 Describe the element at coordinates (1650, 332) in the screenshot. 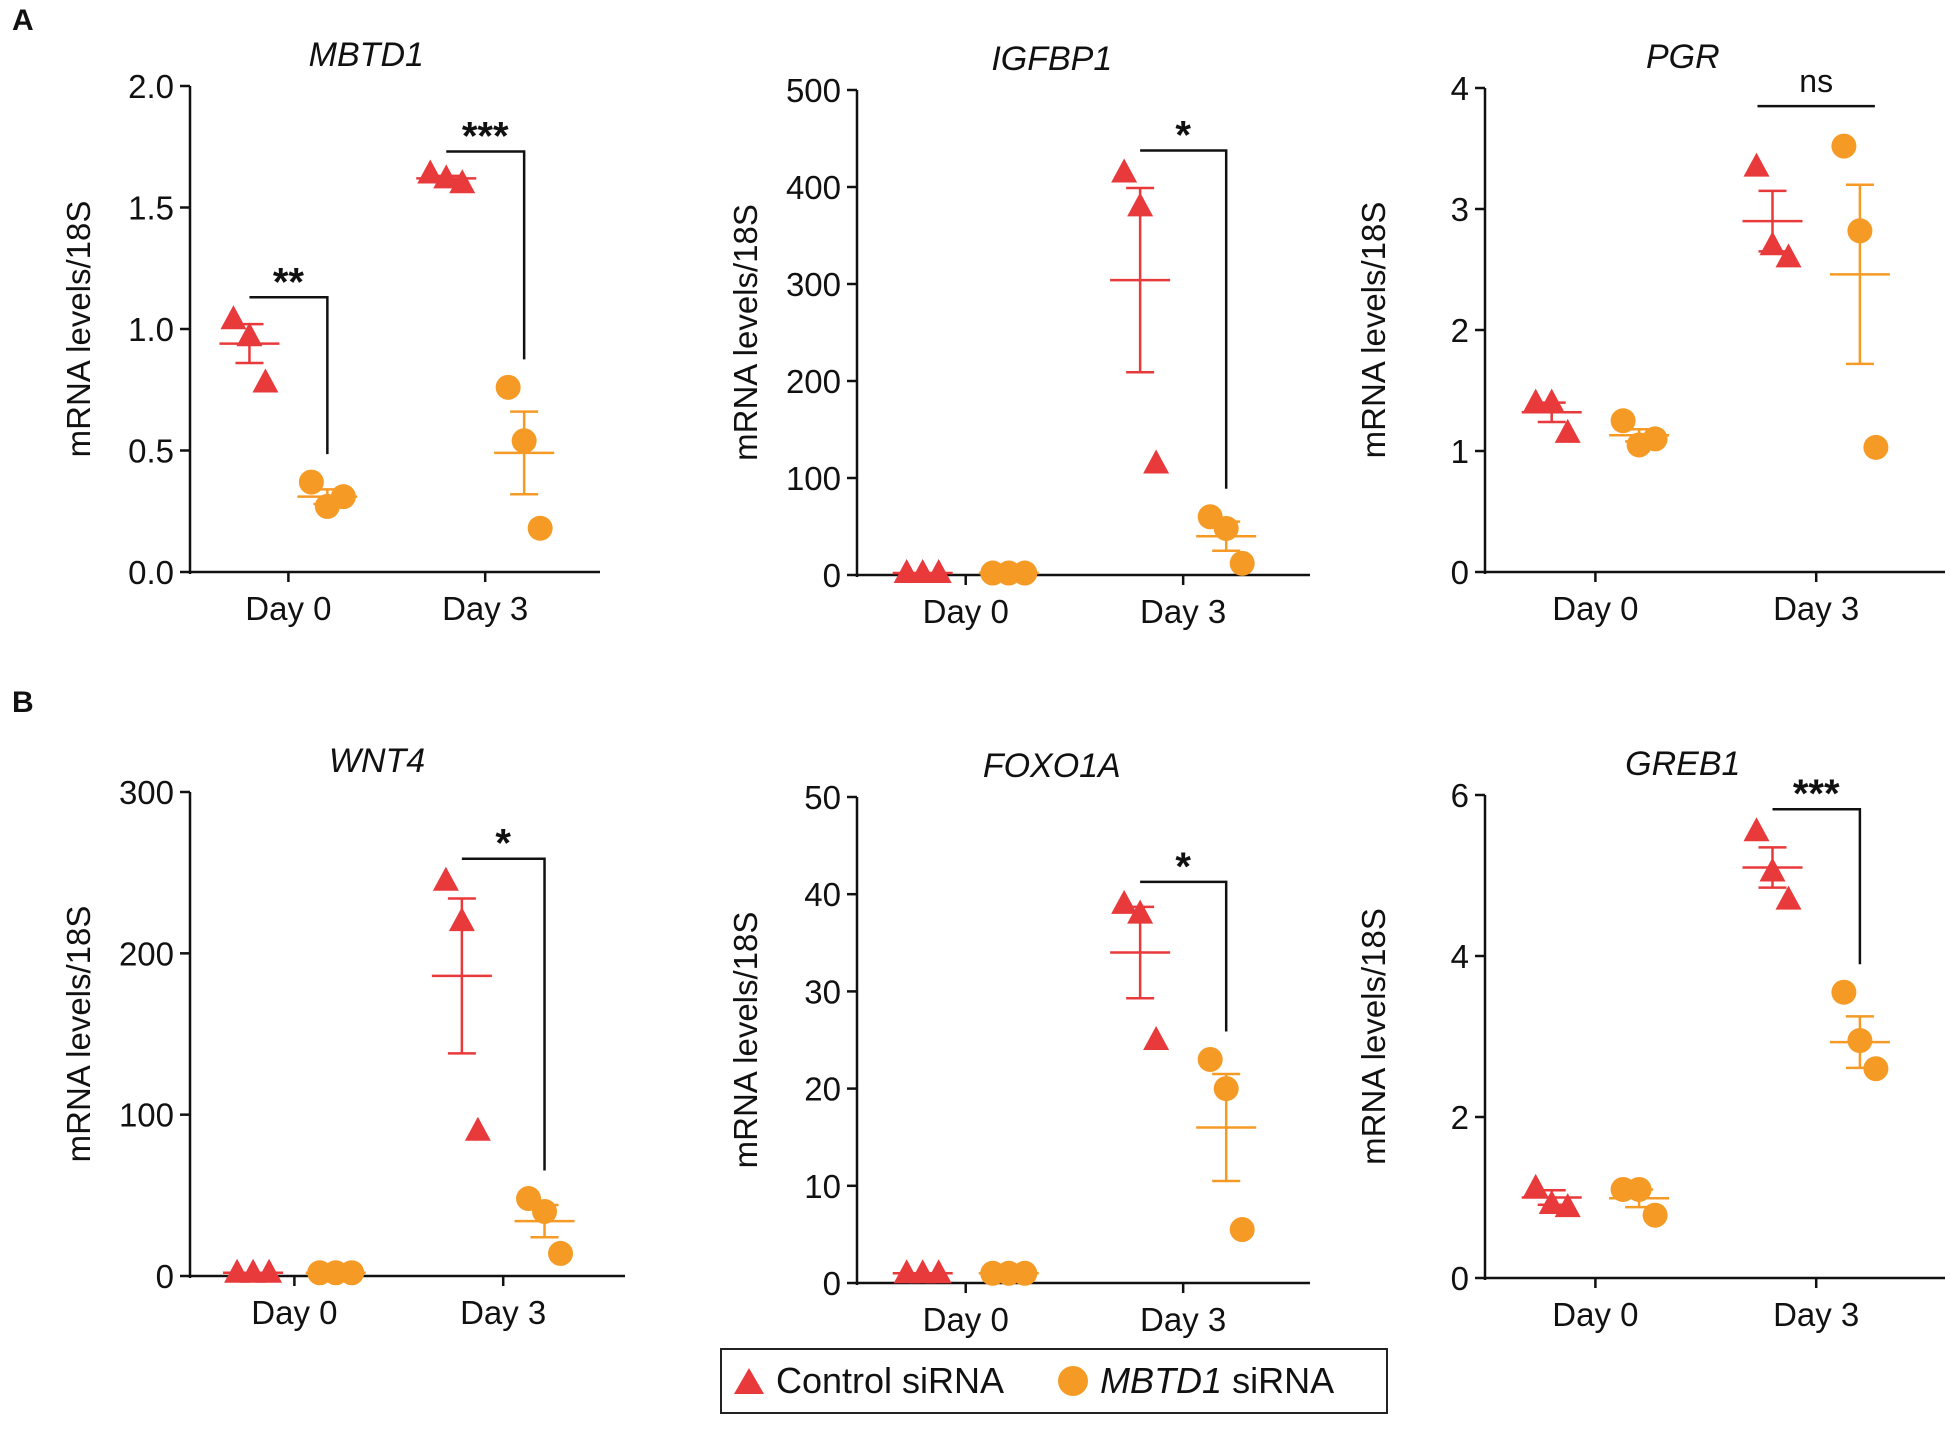

I see `chart-pgr: PGR 0 1 2 3 4 mRNA levels/18S Day 0 Day 3 ns` at that location.